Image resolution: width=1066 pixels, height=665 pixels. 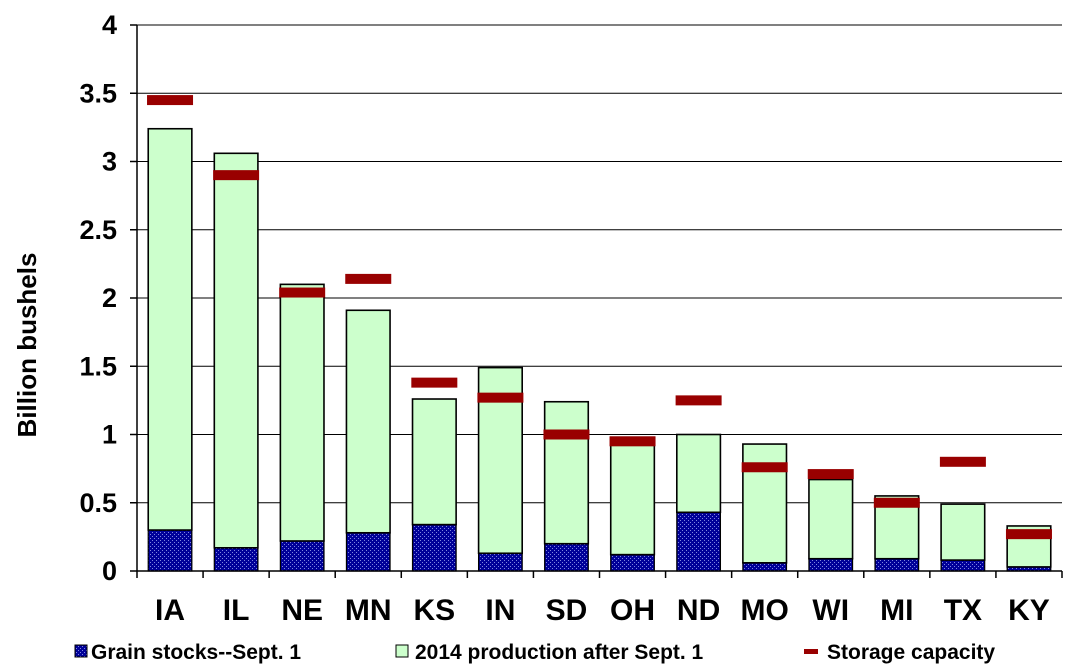 I want to click on storage-capacity-marker-tx, so click(x=962, y=461).